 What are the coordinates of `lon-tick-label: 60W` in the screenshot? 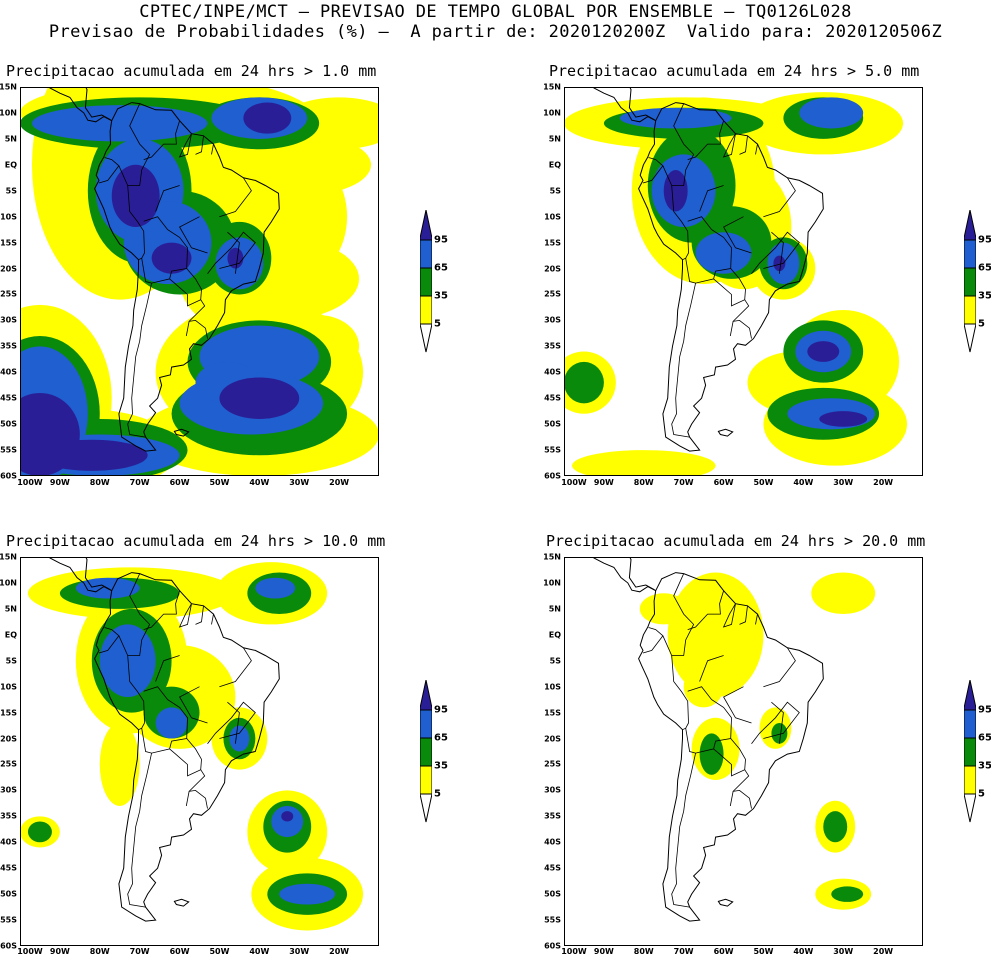 It's located at (179, 482).